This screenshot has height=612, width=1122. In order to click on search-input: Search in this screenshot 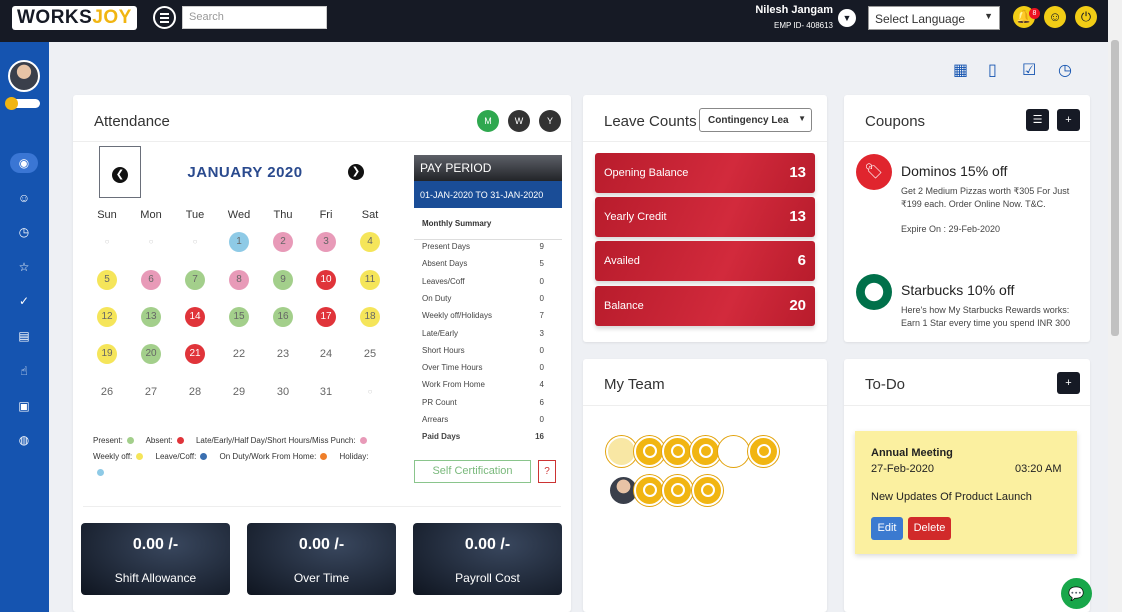, I will do `click(254, 17)`.